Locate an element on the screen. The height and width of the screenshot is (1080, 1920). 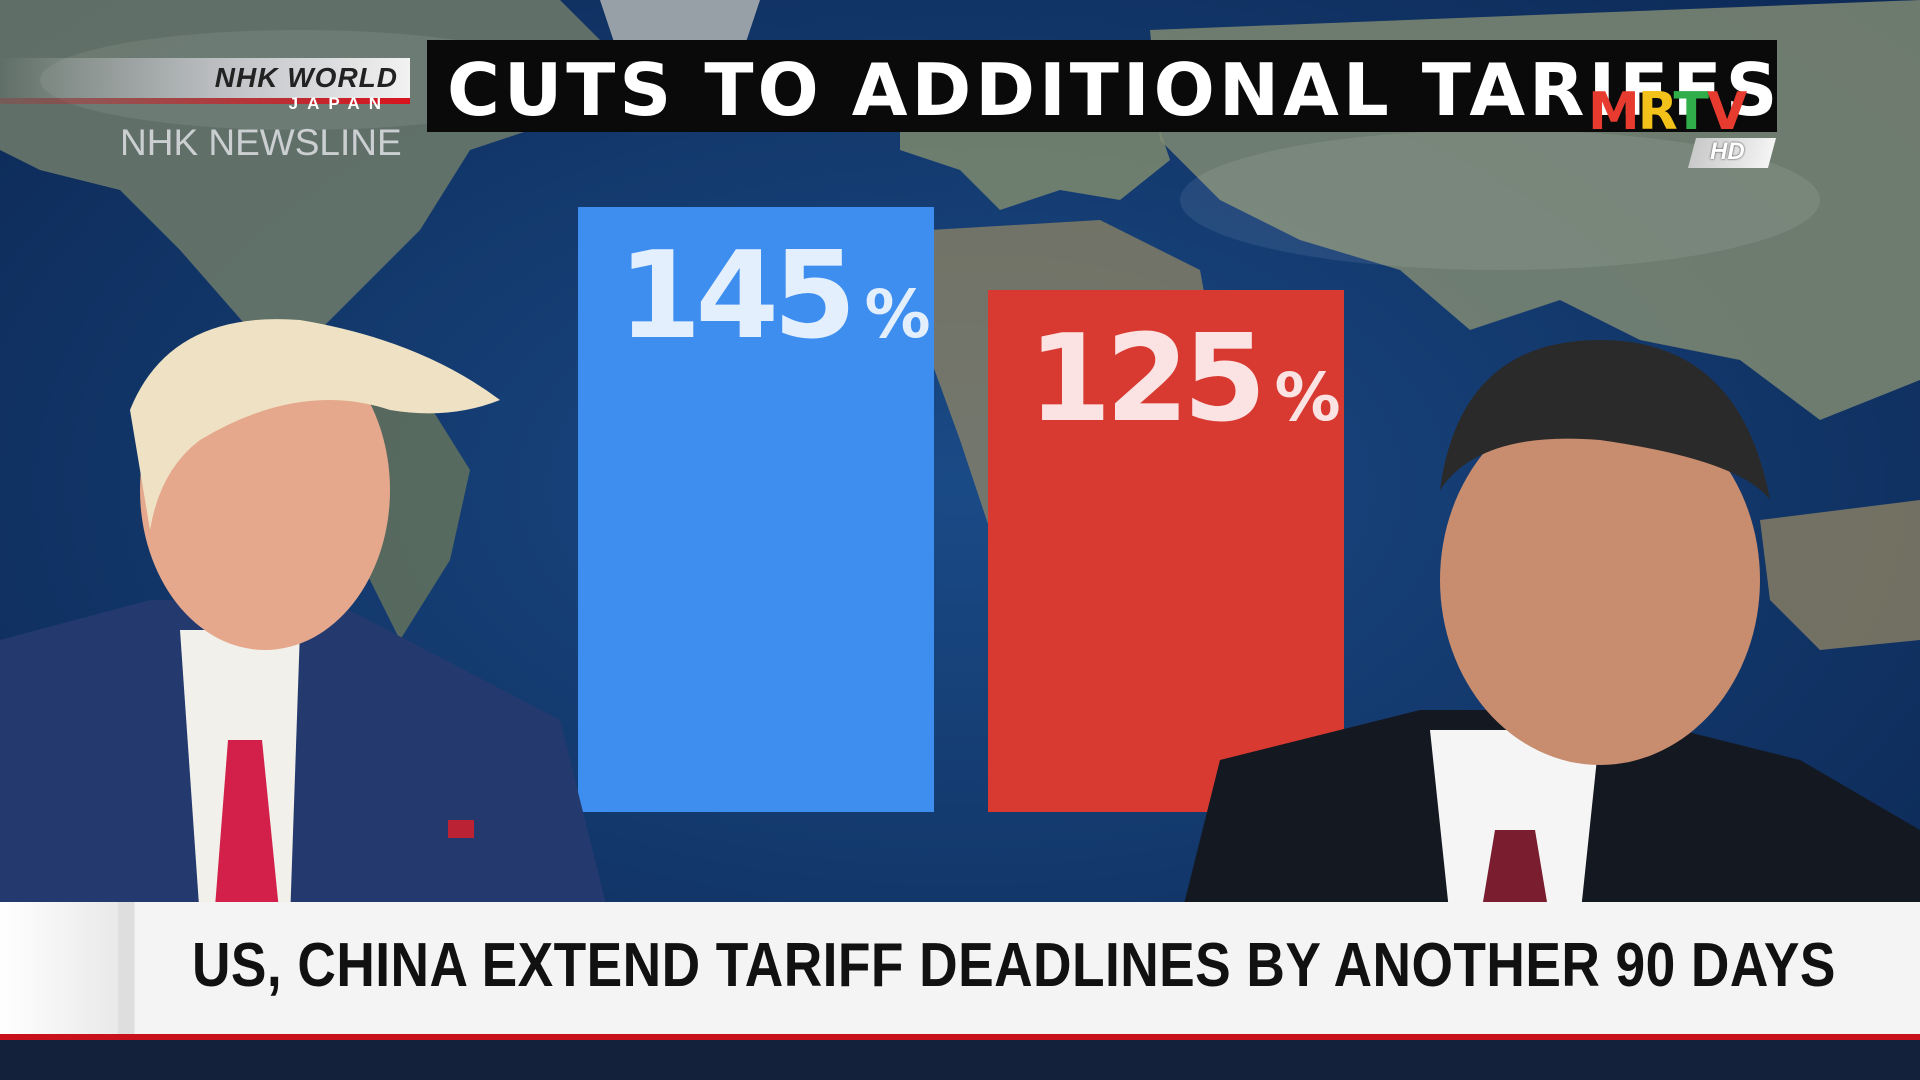
mrtv-letter: T is located at coordinates (1691, 112).